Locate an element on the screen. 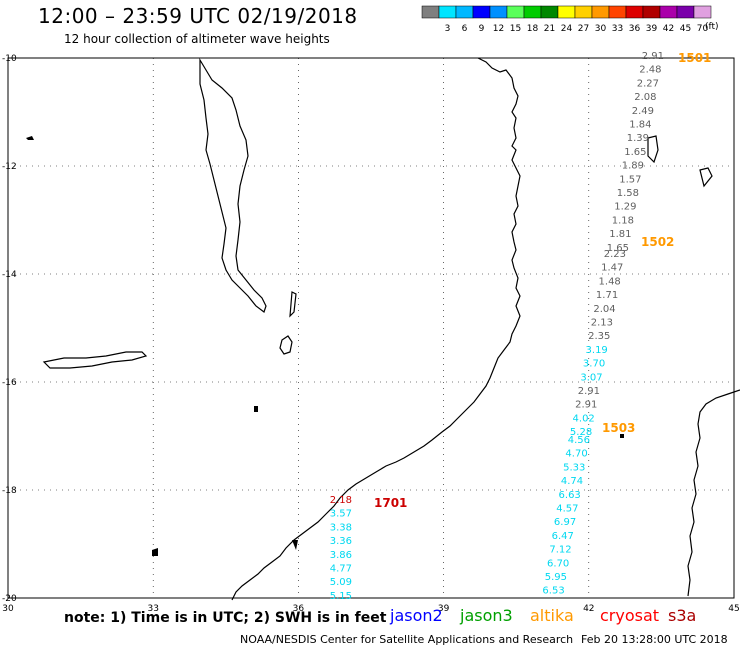 The image size is (740, 650). legend-label: 9 is located at coordinates (482, 29).